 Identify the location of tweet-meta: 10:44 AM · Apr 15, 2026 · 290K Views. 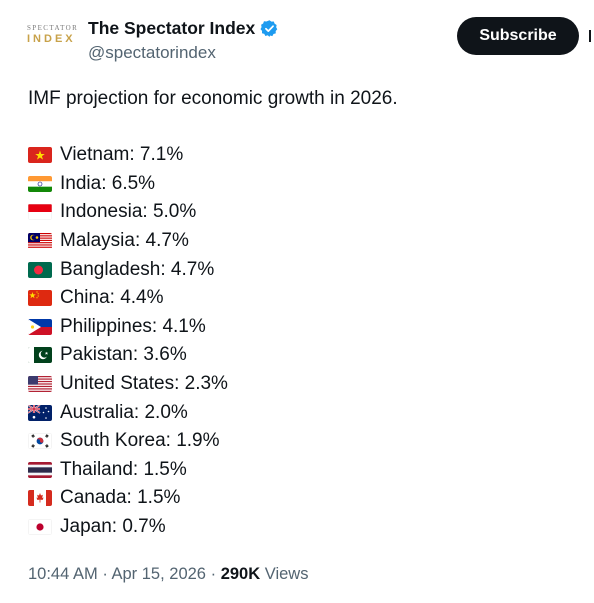
(168, 574).